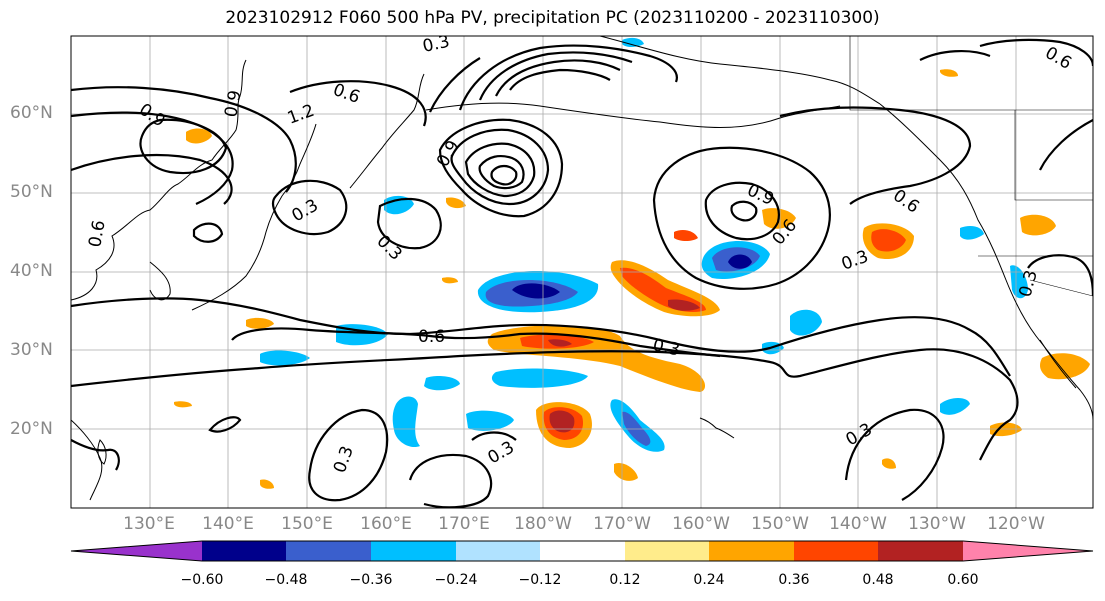  Describe the element at coordinates (622, 524) in the screenshot. I see `lon-label: 170°W` at that location.